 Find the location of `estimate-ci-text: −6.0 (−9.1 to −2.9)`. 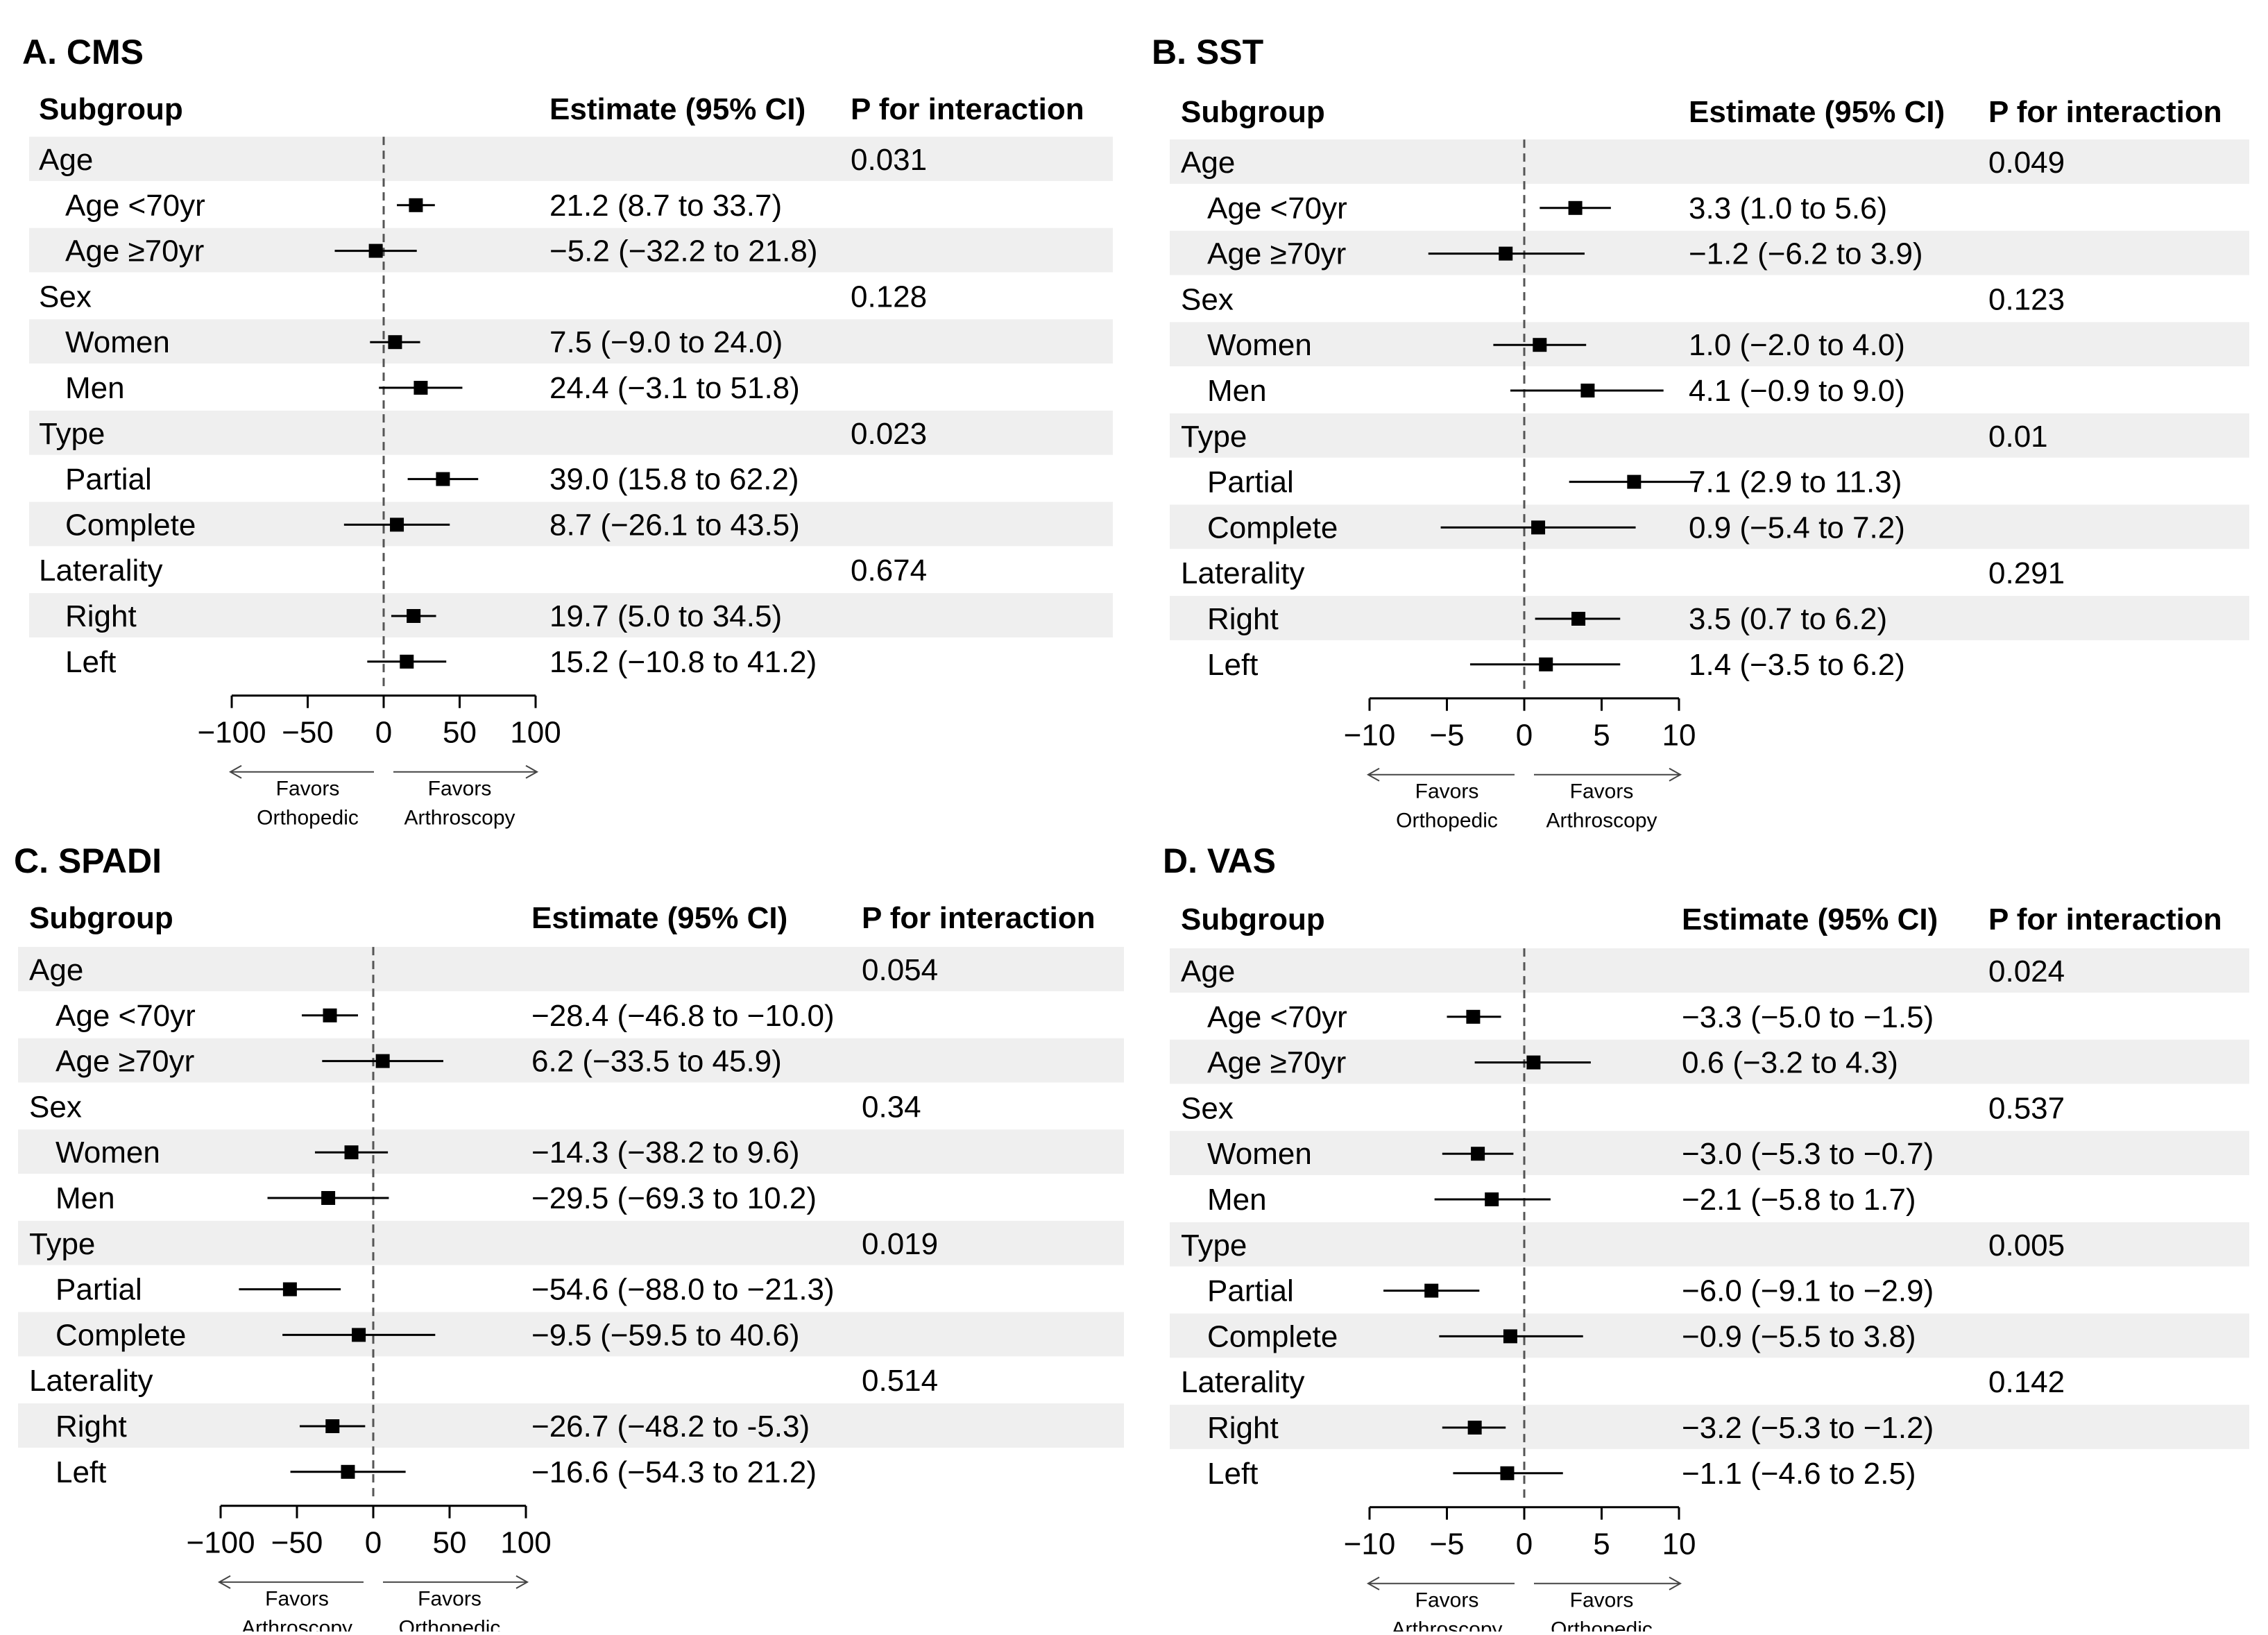

estimate-ci-text: −6.0 (−9.1 to −2.9) is located at coordinates (1808, 1291).